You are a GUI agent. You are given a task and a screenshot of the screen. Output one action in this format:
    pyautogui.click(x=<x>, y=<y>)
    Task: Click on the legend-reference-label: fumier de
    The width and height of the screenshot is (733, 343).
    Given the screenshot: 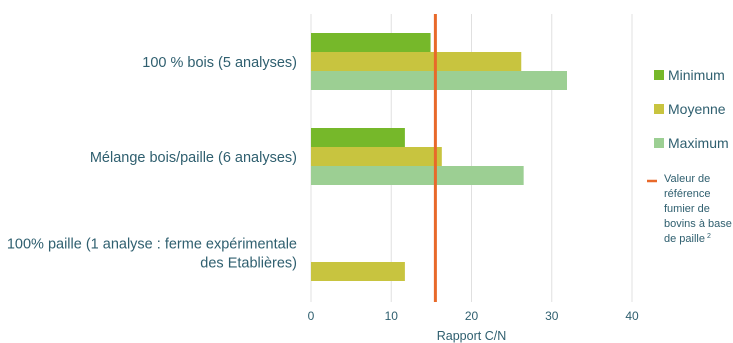 What is the action you would take?
    pyautogui.click(x=687, y=209)
    